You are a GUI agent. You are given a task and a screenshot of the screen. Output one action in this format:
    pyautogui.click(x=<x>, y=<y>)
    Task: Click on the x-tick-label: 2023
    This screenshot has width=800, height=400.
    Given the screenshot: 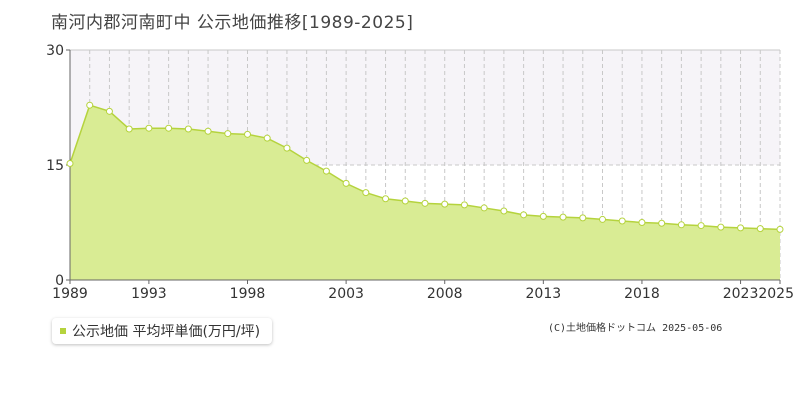 What is the action you would take?
    pyautogui.click(x=741, y=294)
    